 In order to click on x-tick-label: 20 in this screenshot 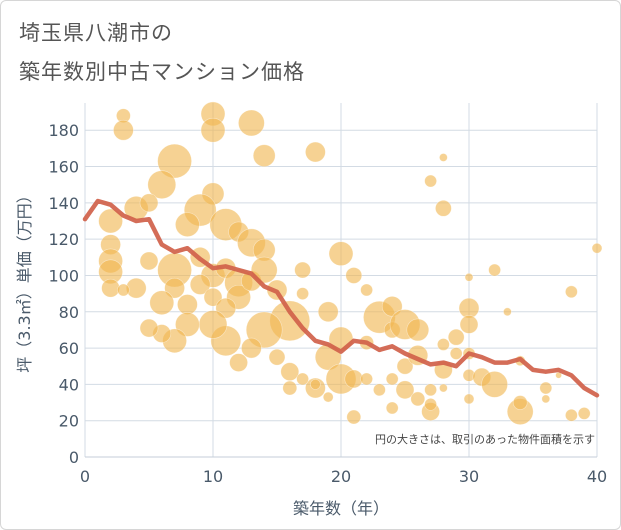, I will do `click(341, 476)`.